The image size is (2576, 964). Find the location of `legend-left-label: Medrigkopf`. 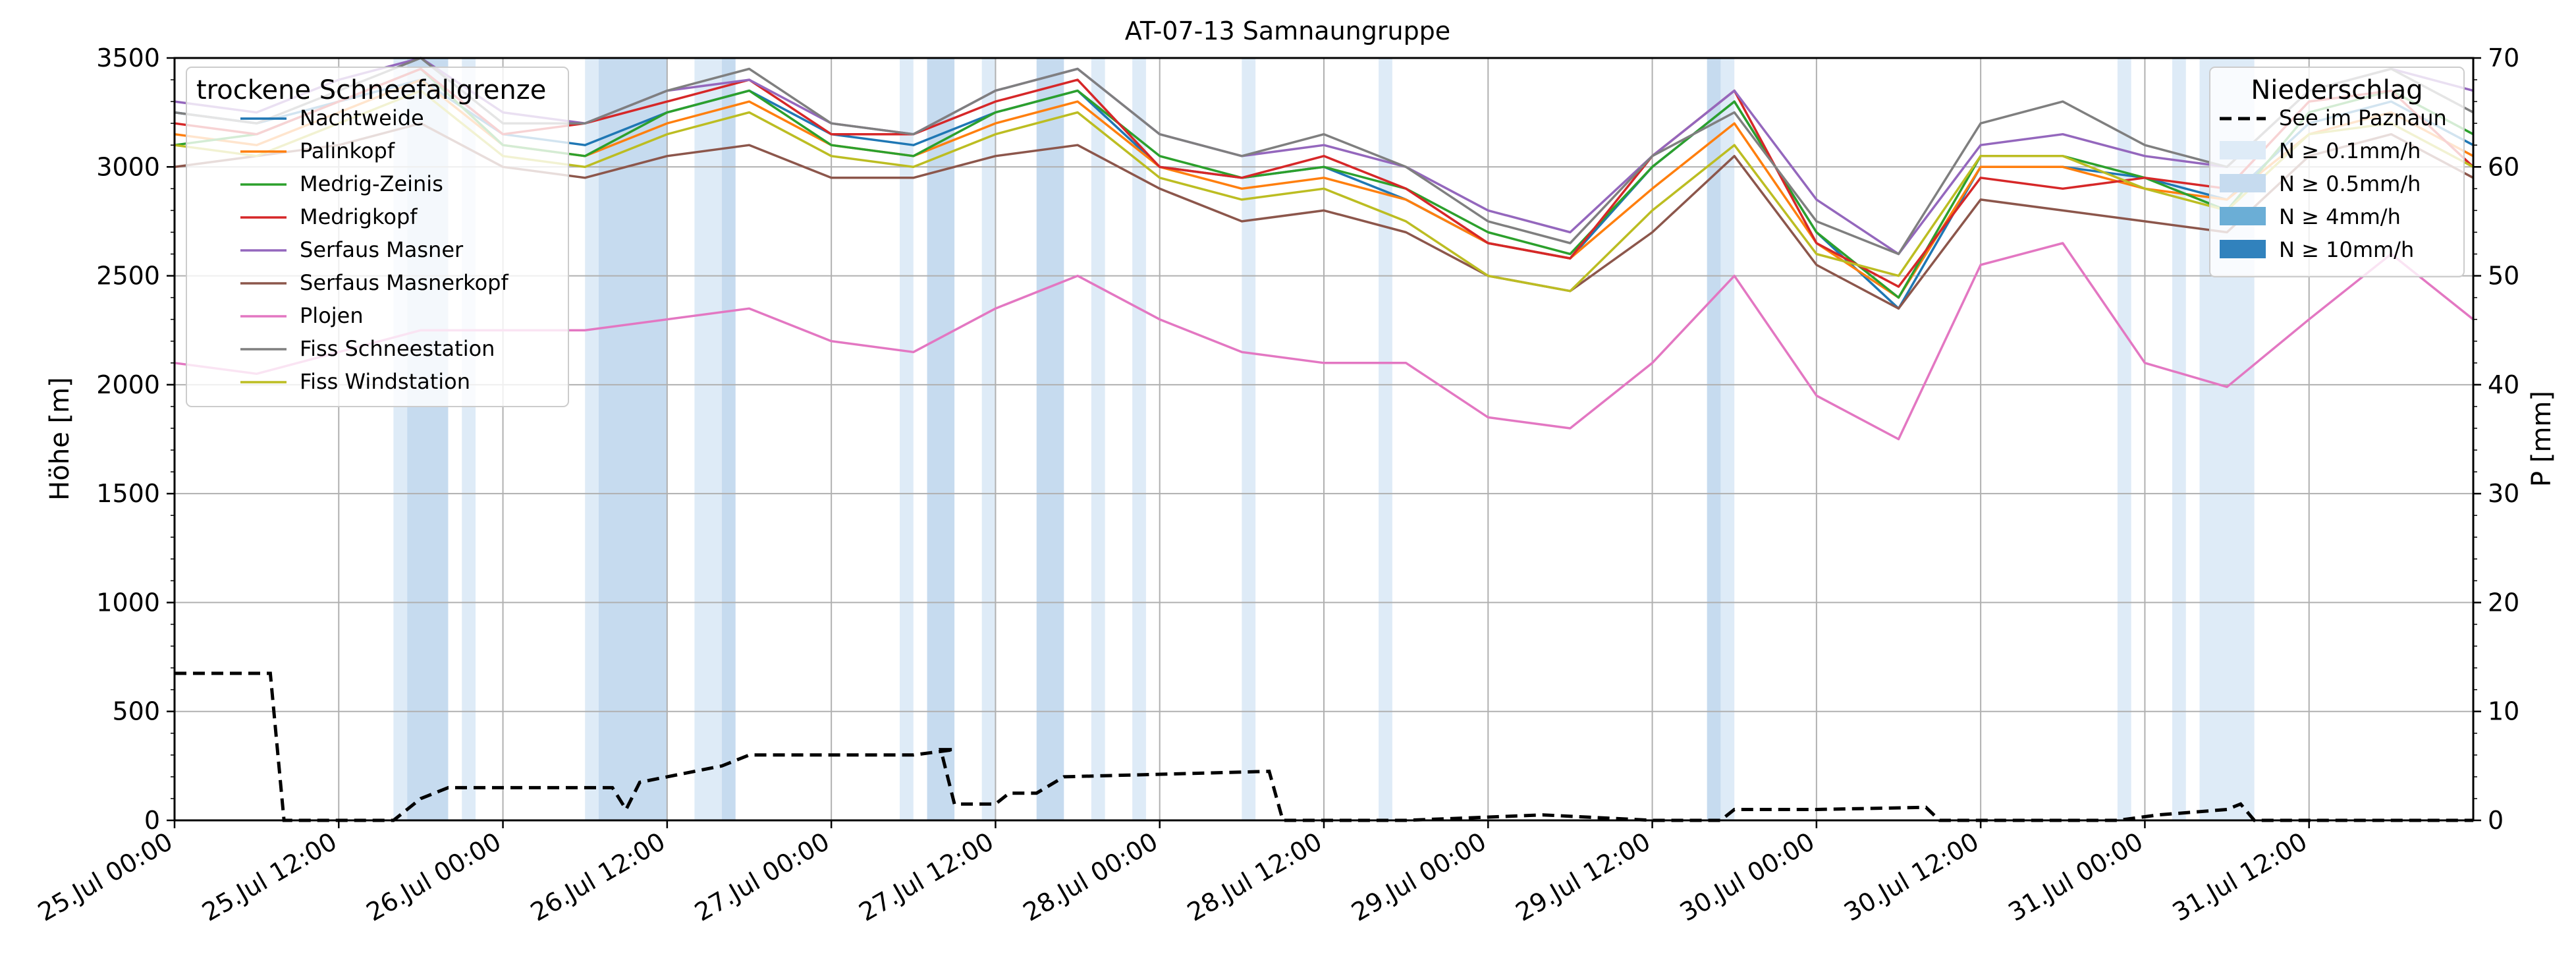

legend-left-label: Medrigkopf is located at coordinates (359, 216).